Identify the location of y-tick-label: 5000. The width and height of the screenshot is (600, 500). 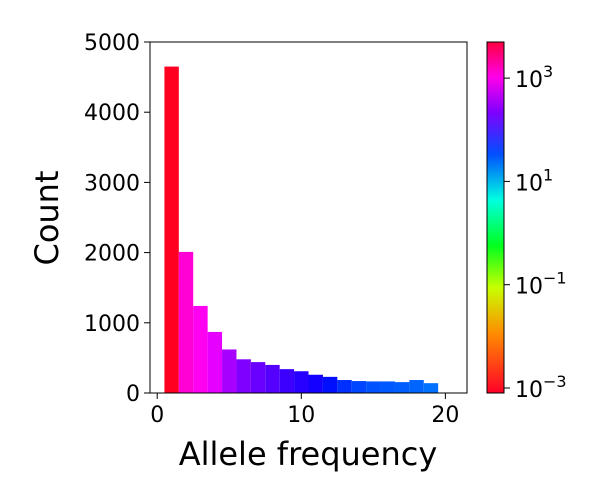
(112, 43).